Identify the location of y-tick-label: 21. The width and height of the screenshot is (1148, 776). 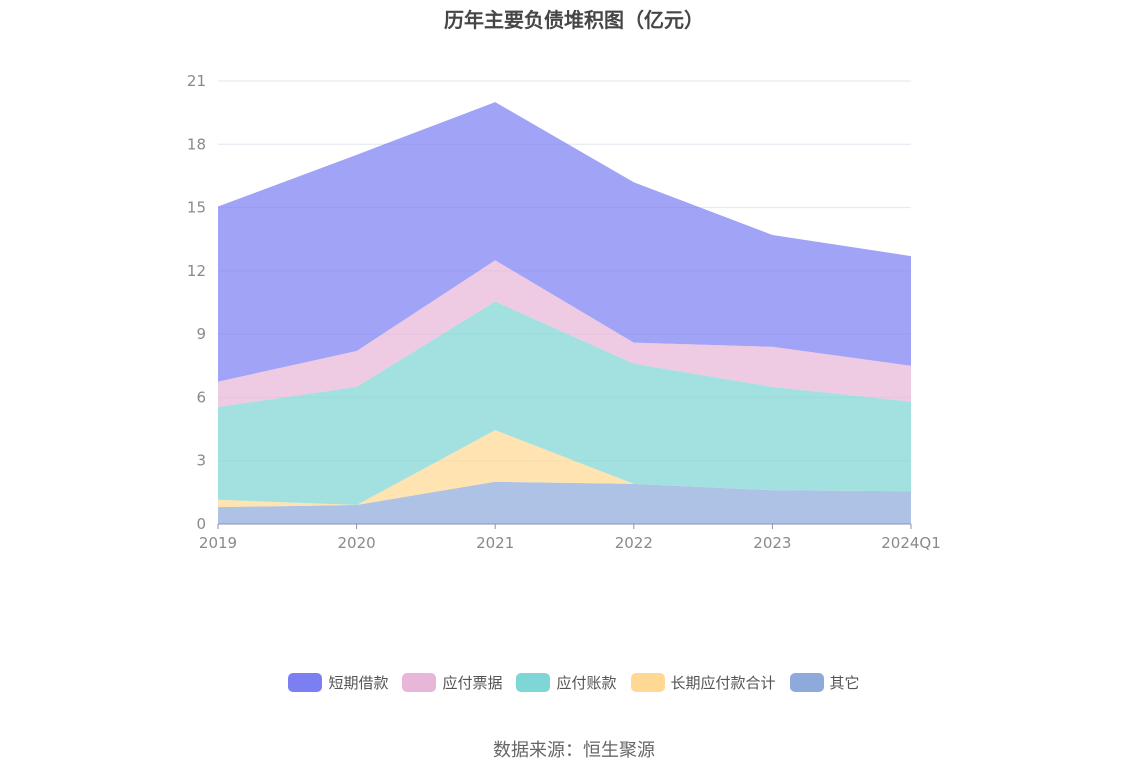
(196, 81).